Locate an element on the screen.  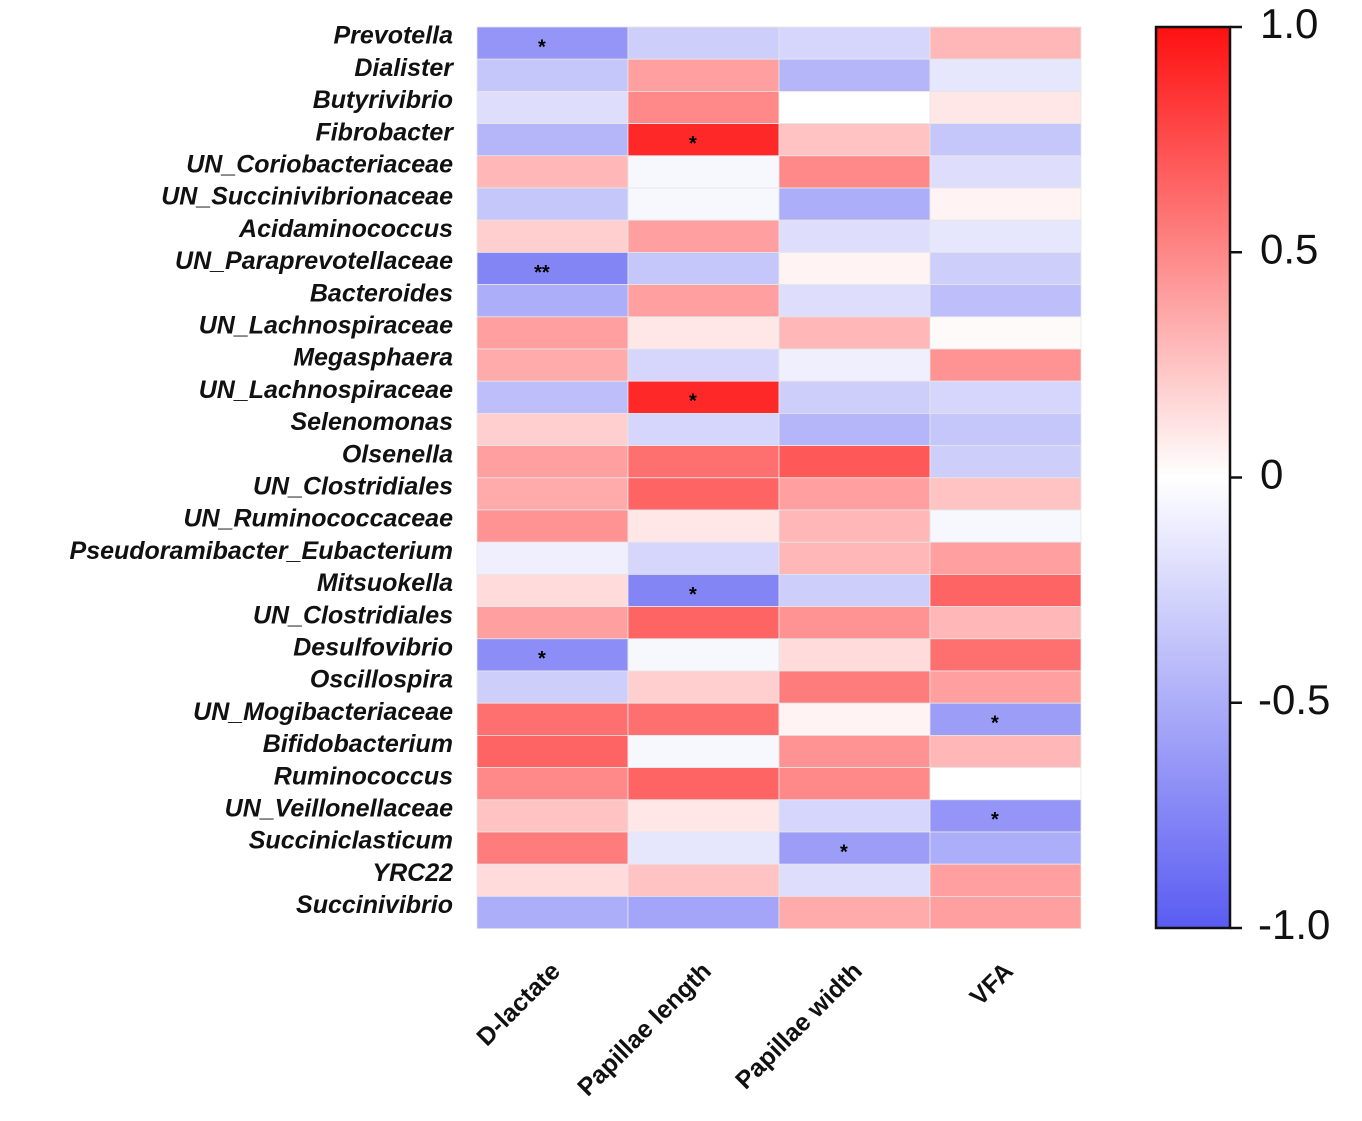
significance-mark: ** is located at coordinates (542, 273).